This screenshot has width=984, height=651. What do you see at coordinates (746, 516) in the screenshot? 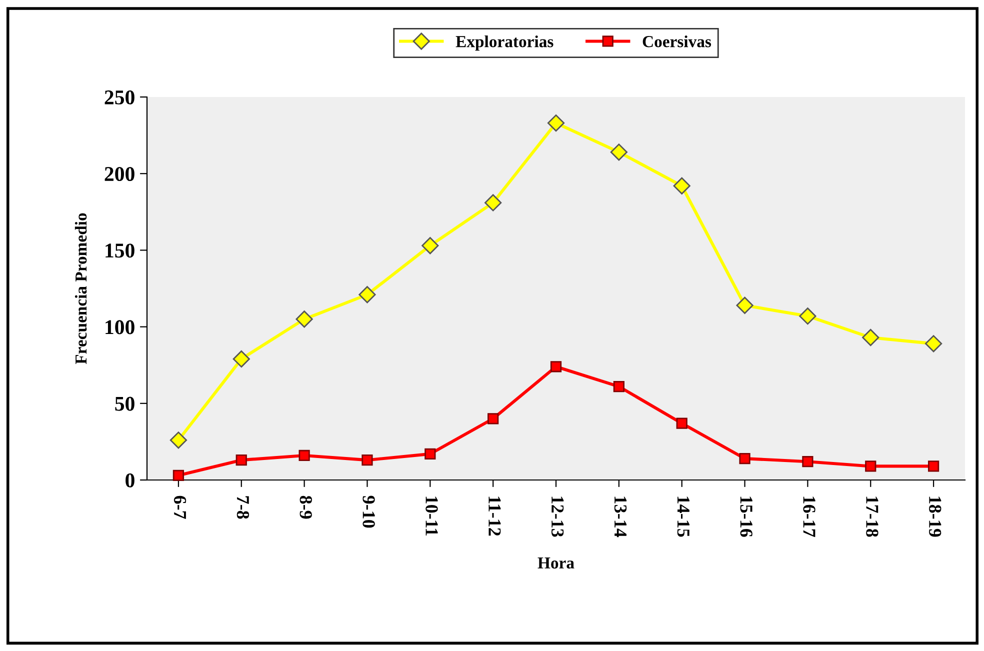
I see `x-tick-label: 15-16` at bounding box center [746, 516].